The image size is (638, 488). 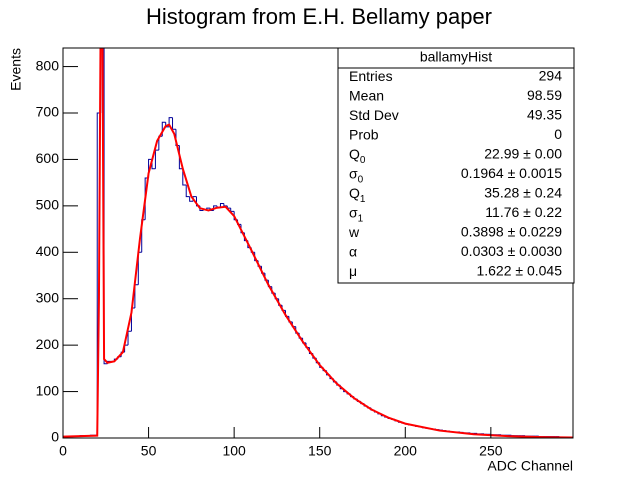 I want to click on stats-value: 0.0303 ± 0.0030, so click(x=511, y=251).